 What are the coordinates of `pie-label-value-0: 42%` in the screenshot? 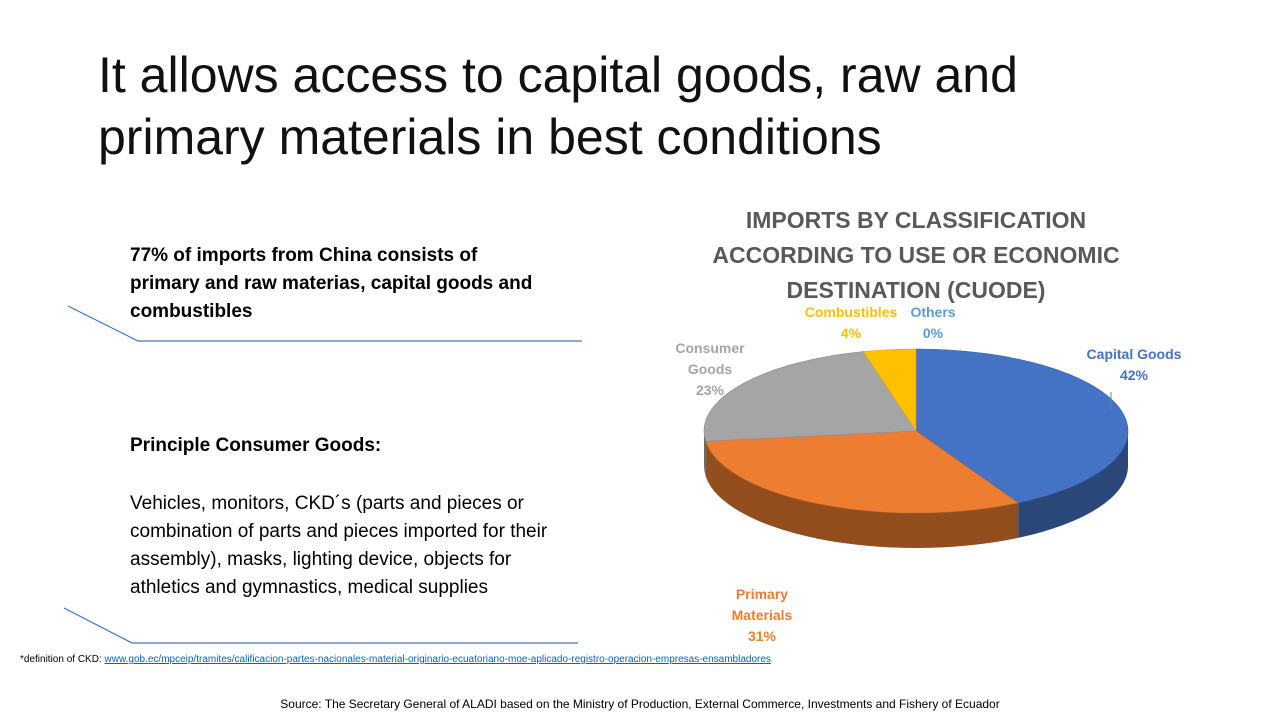 It's located at (1134, 375).